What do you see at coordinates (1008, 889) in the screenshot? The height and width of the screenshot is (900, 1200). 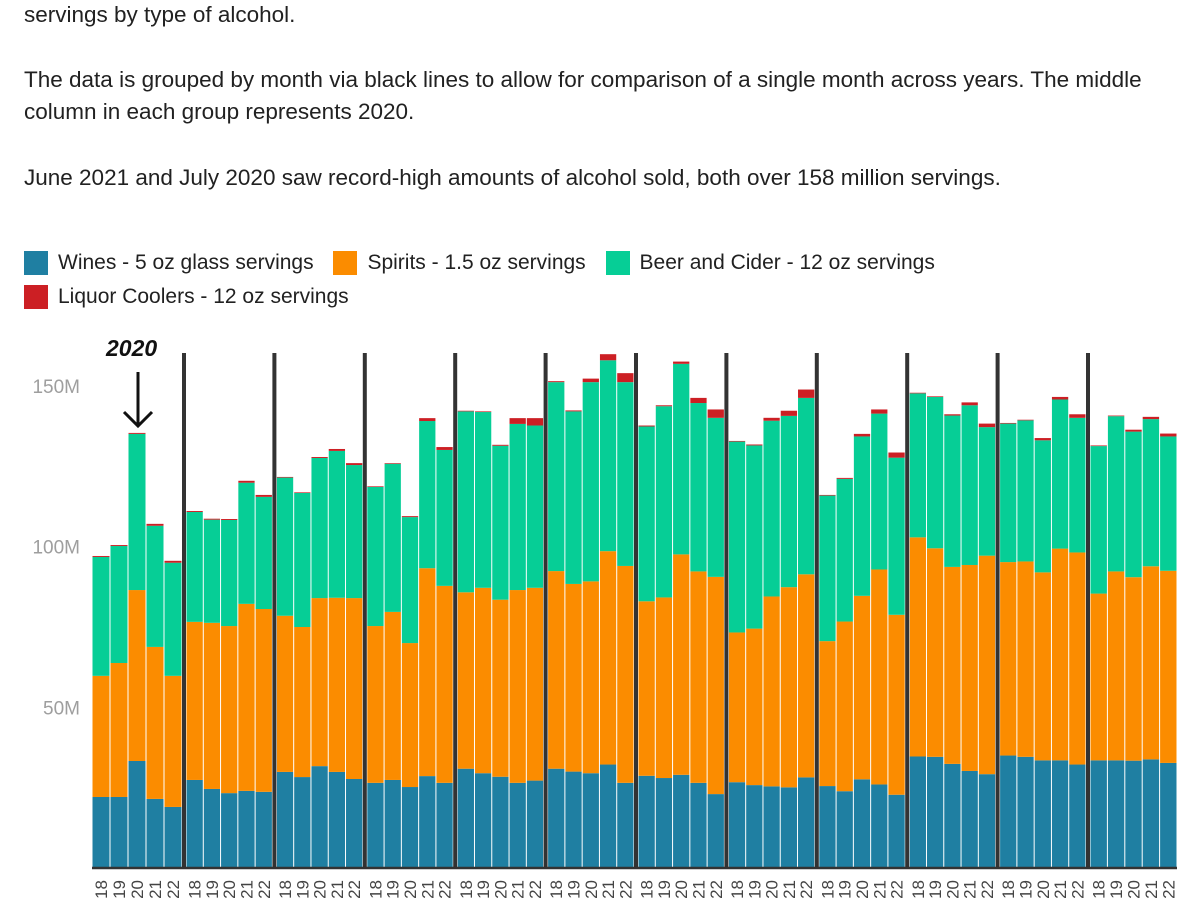 I see `x-tick-label: 18` at bounding box center [1008, 889].